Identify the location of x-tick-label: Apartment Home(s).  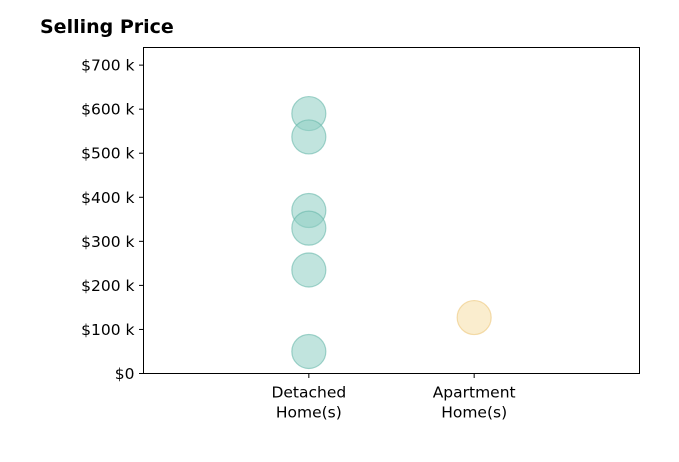
(474, 403).